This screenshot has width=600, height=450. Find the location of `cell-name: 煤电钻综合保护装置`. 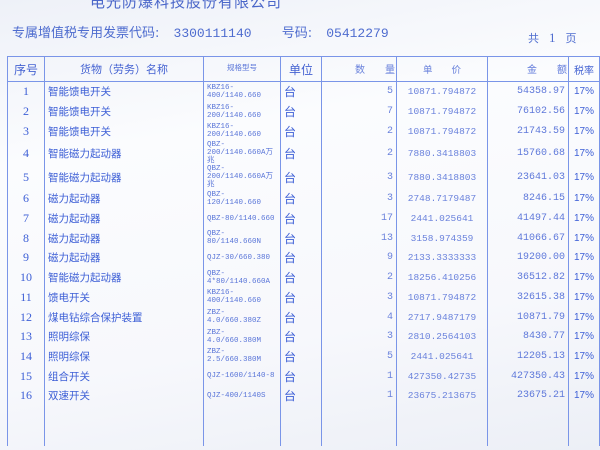

cell-name: 煤电钻综合保护装置 is located at coordinates (124, 317).